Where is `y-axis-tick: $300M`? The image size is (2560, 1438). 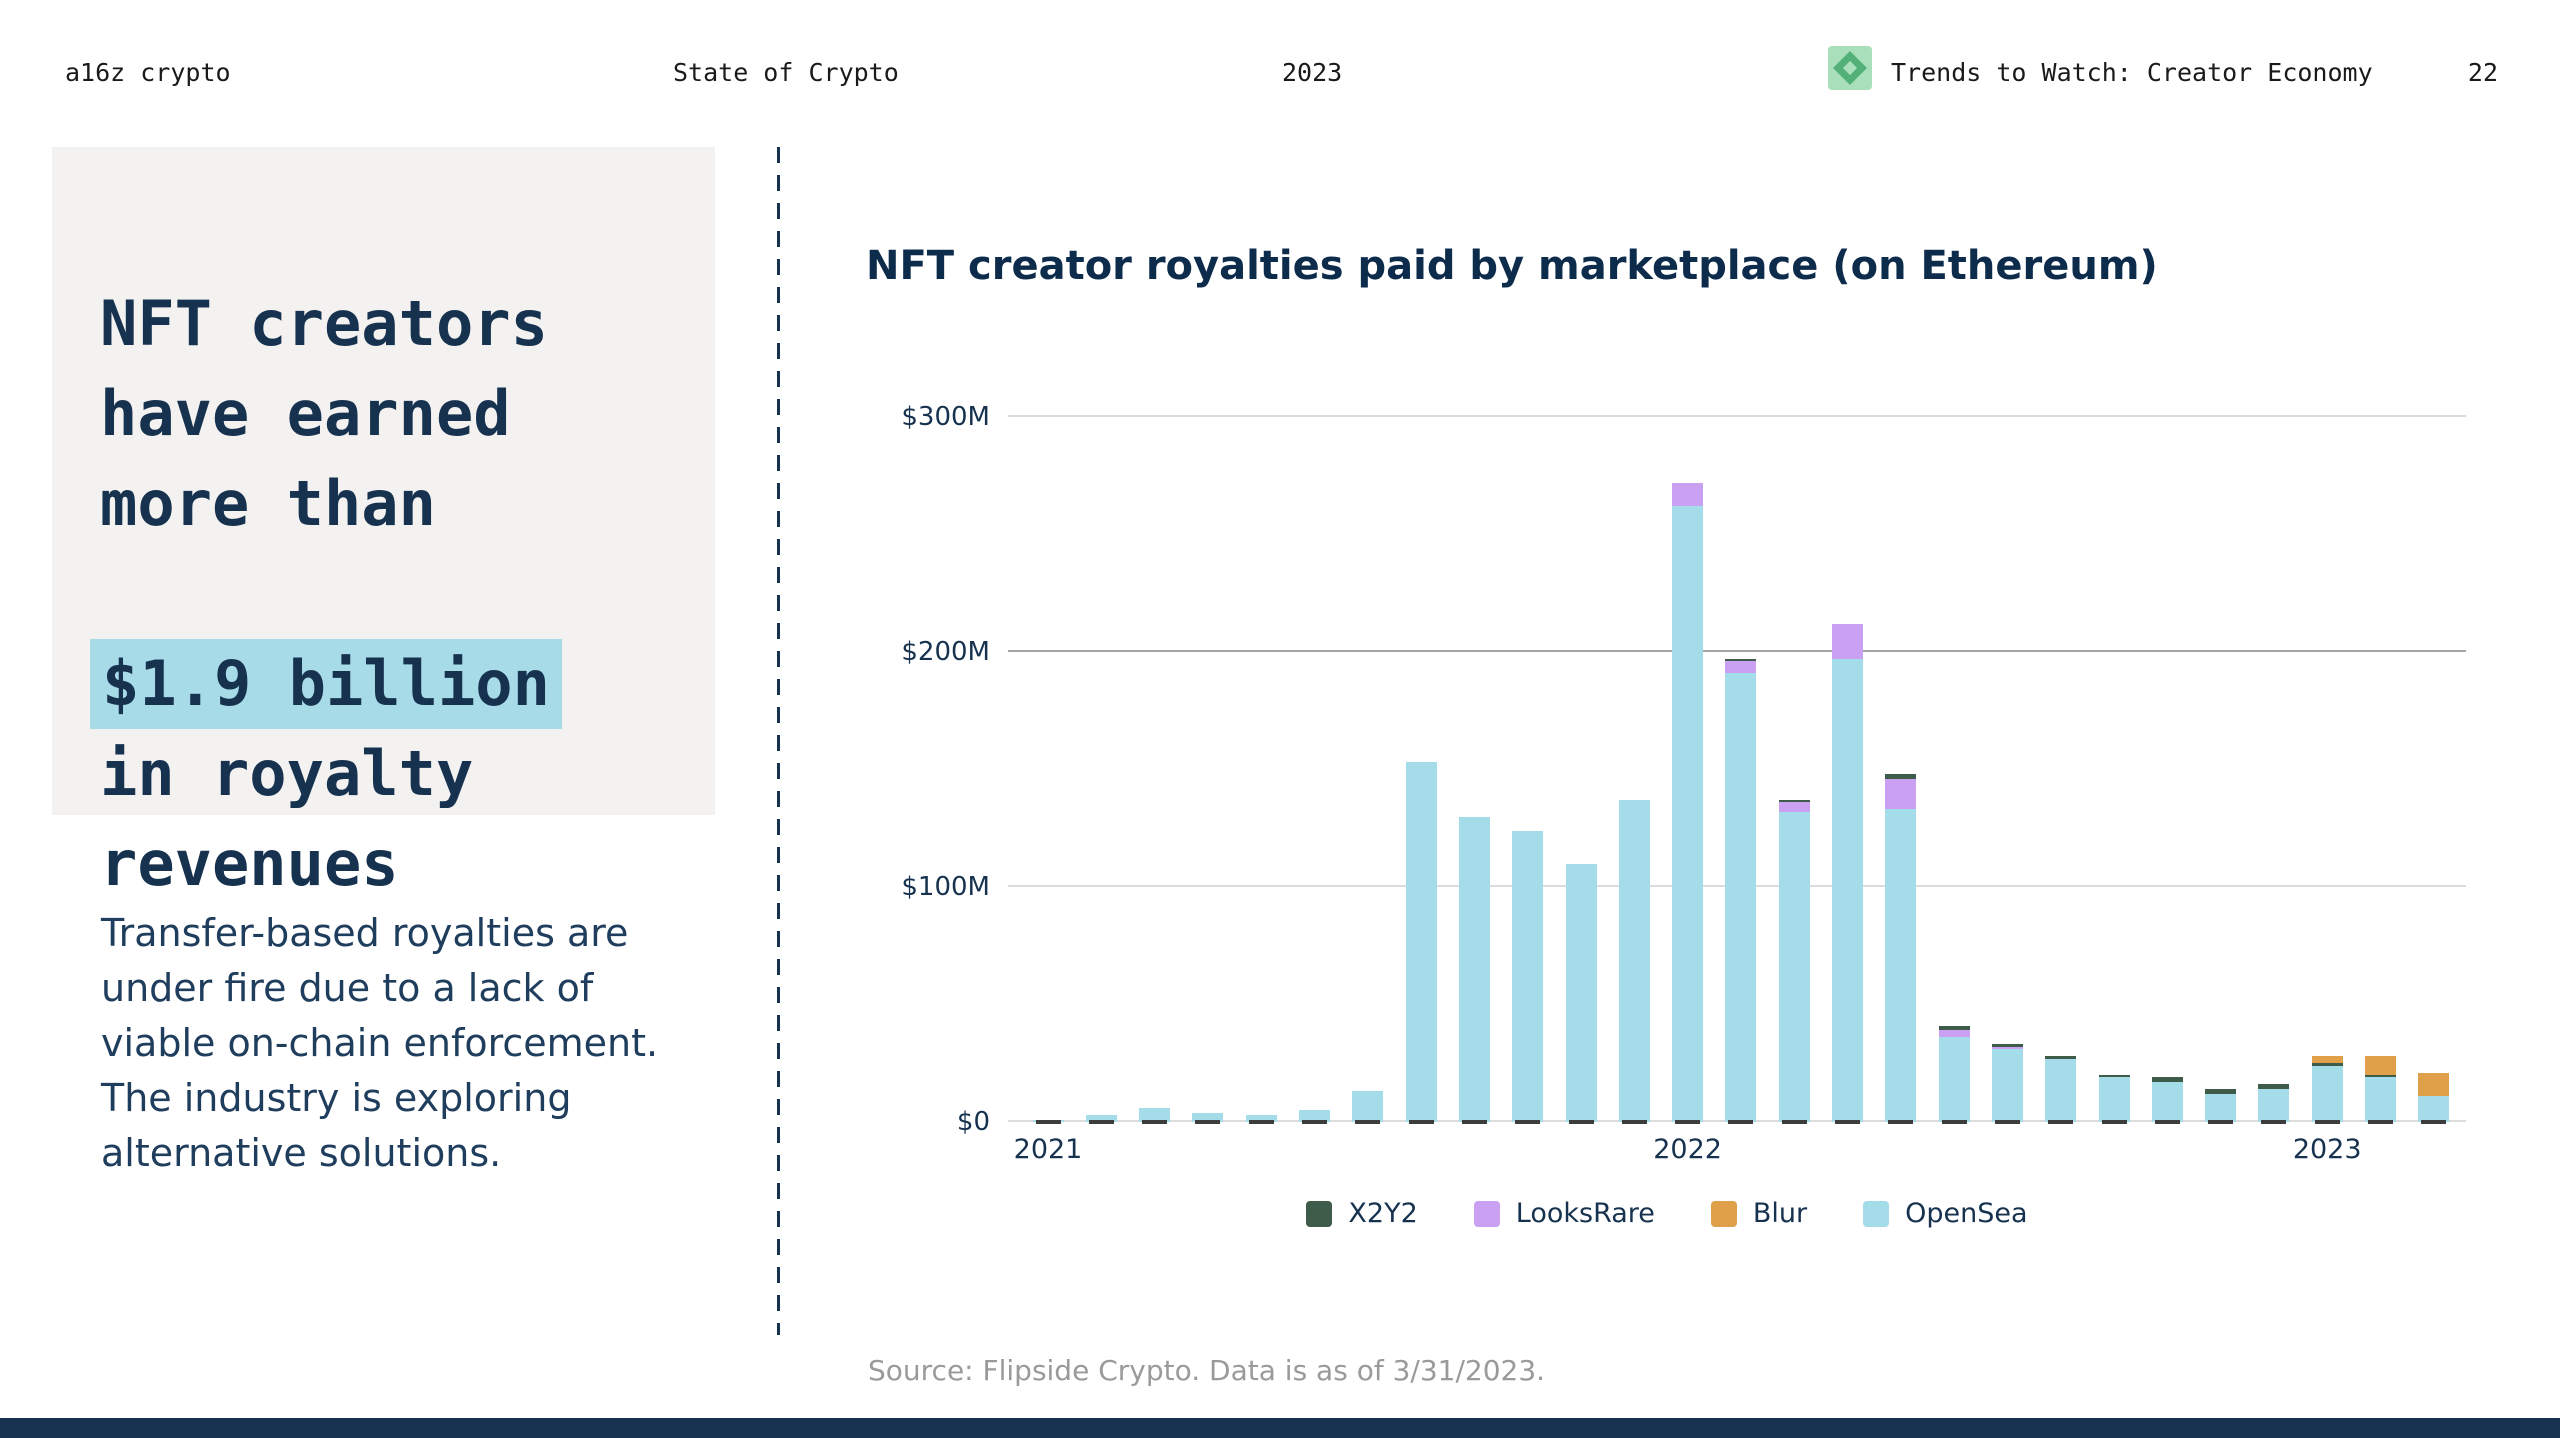 y-axis-tick: $300M is located at coordinates (945, 417).